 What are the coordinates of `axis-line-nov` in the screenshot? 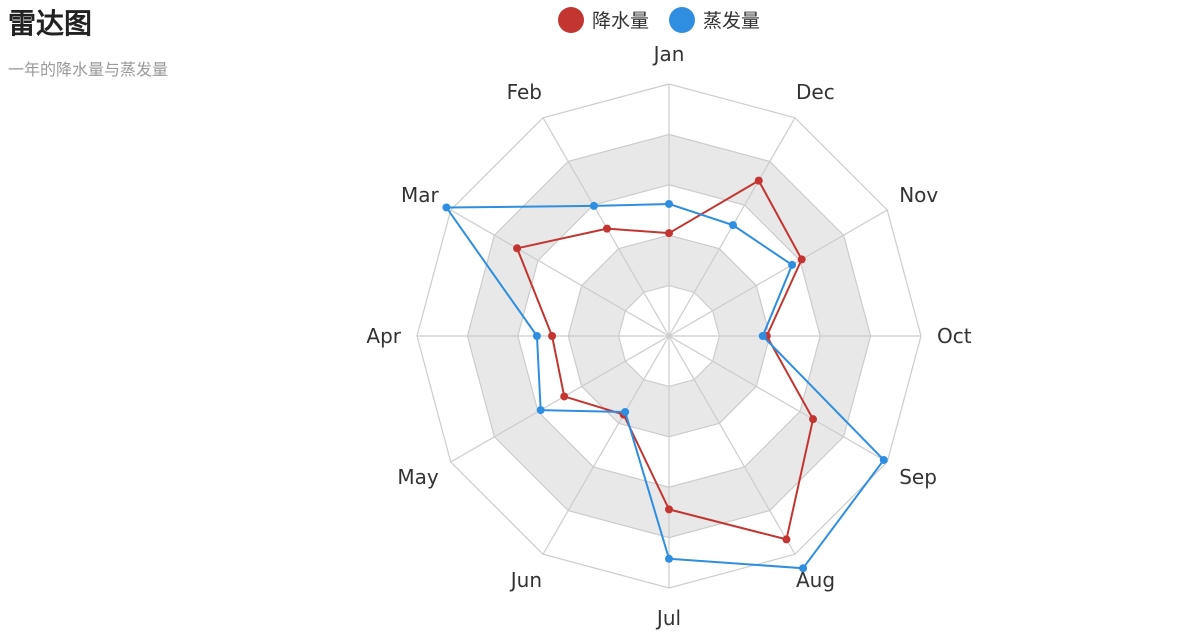 It's located at (778, 273).